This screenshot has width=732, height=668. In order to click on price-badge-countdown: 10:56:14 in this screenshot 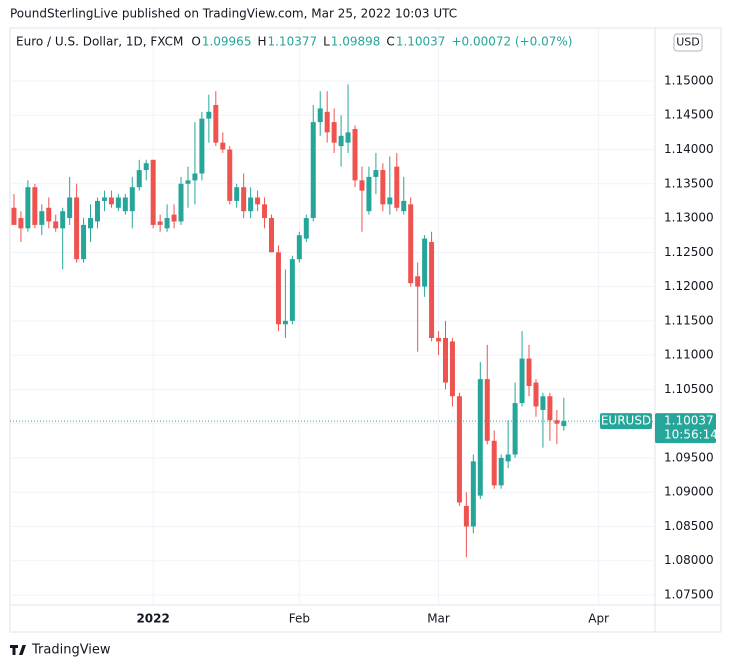, I will do `click(691, 435)`.